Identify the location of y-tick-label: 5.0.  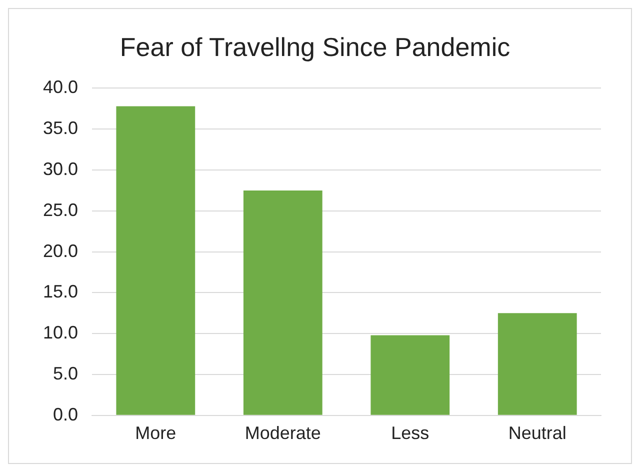
(65, 373).